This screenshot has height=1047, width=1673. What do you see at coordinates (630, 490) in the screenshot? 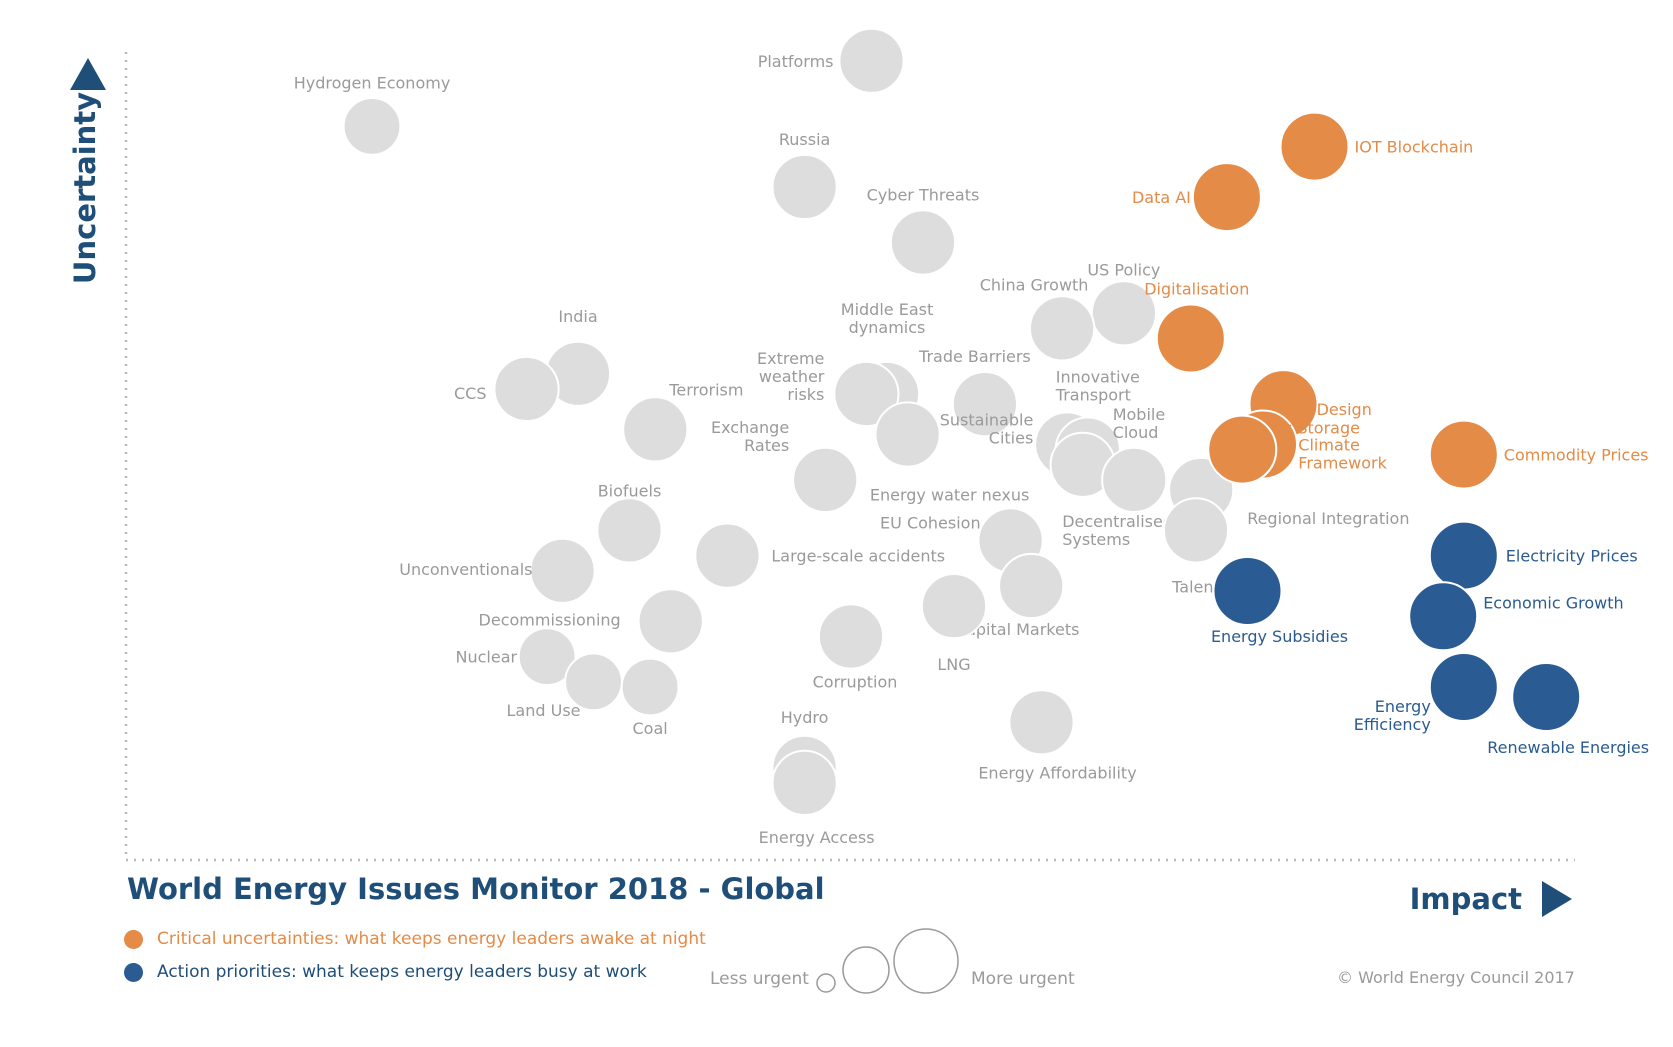
I see `label-biofuels: Biofuels` at bounding box center [630, 490].